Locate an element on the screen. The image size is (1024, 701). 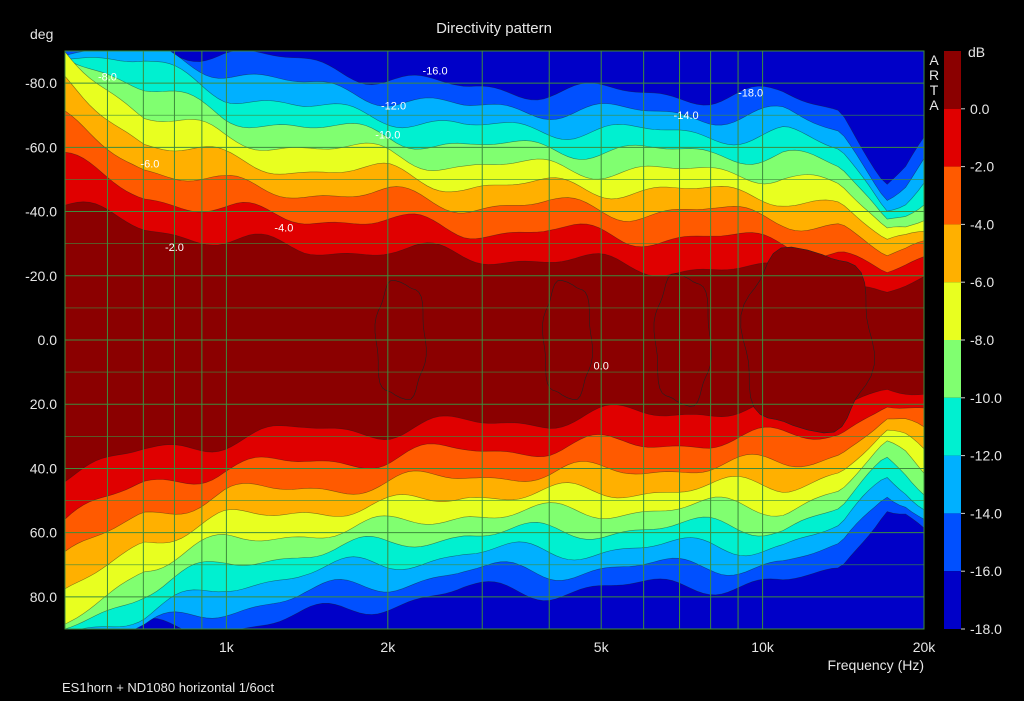
measurement-footer: ES1horn + ND1080 horizontal 1/6oct is located at coordinates (168, 687).